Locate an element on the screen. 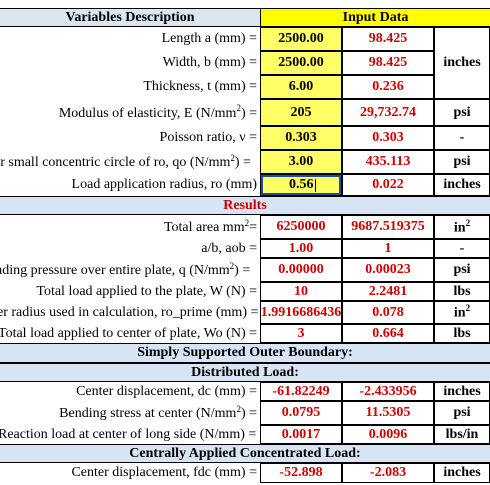 This screenshot has width=490, height=485. converted-modulus: 29,732.74 is located at coordinates (388, 112).